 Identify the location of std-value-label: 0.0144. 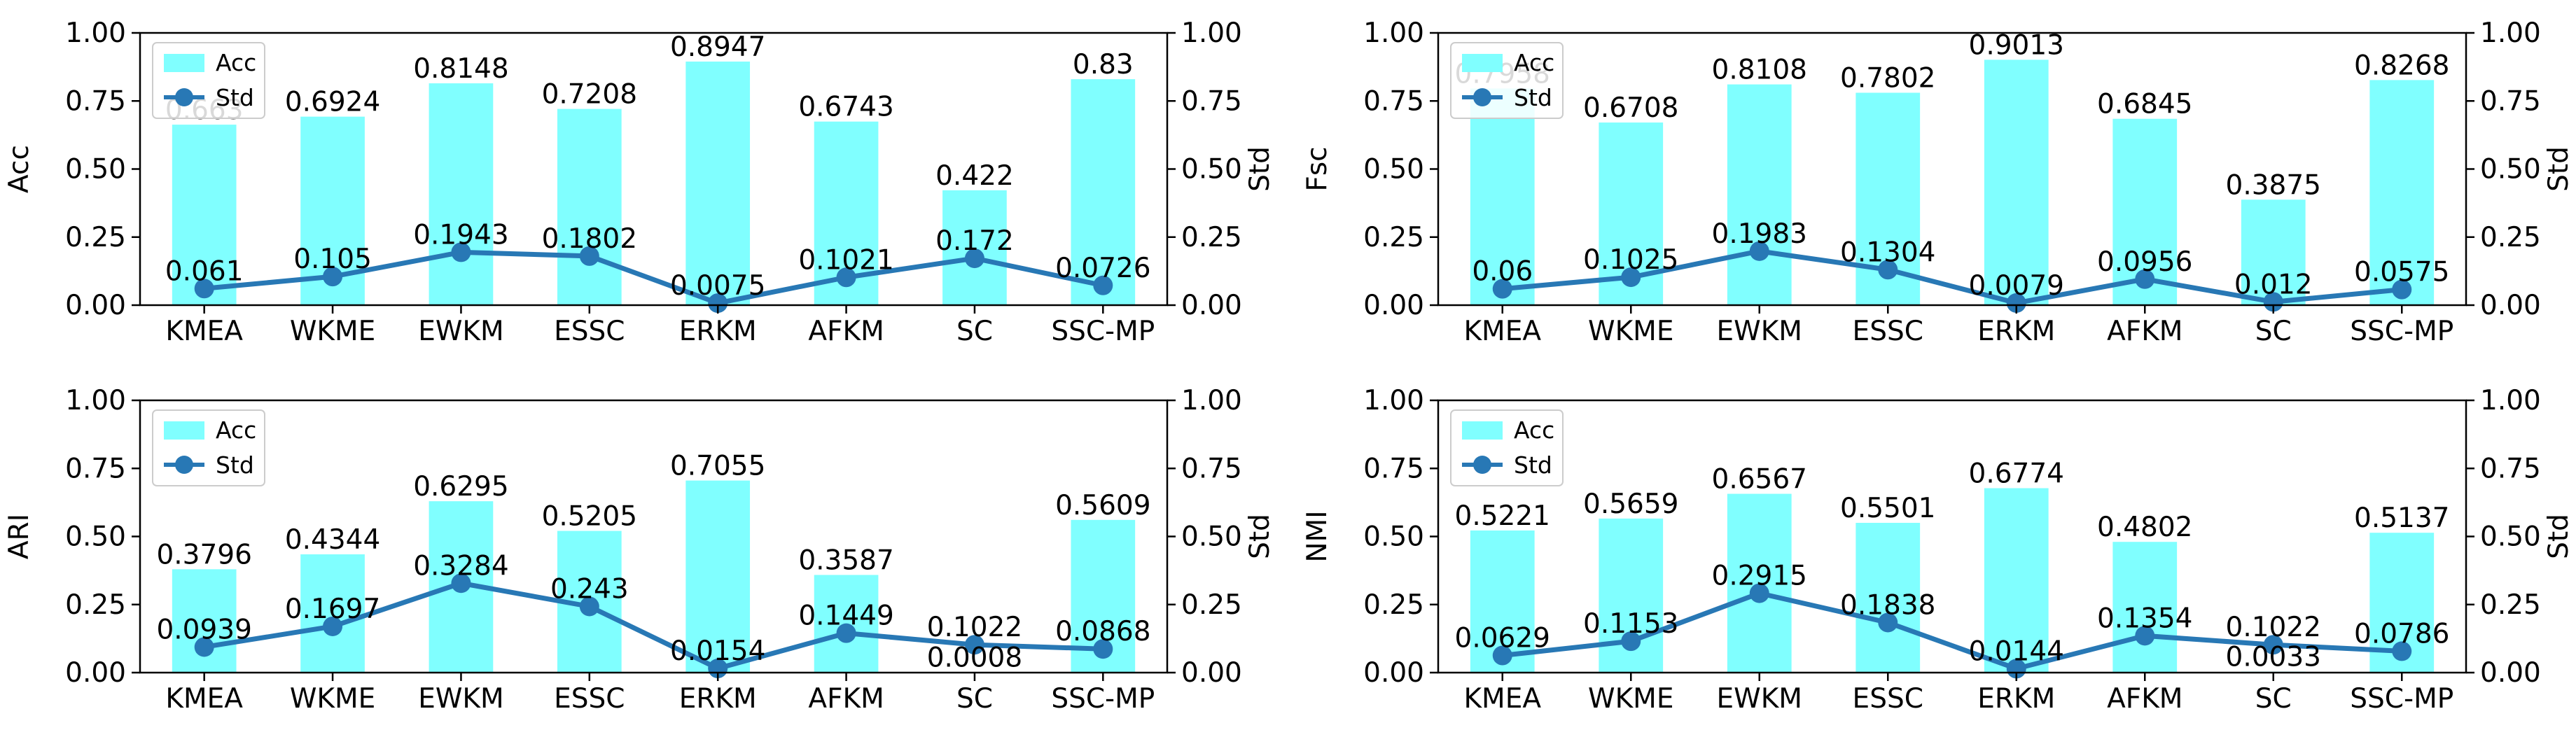
(2016, 651).